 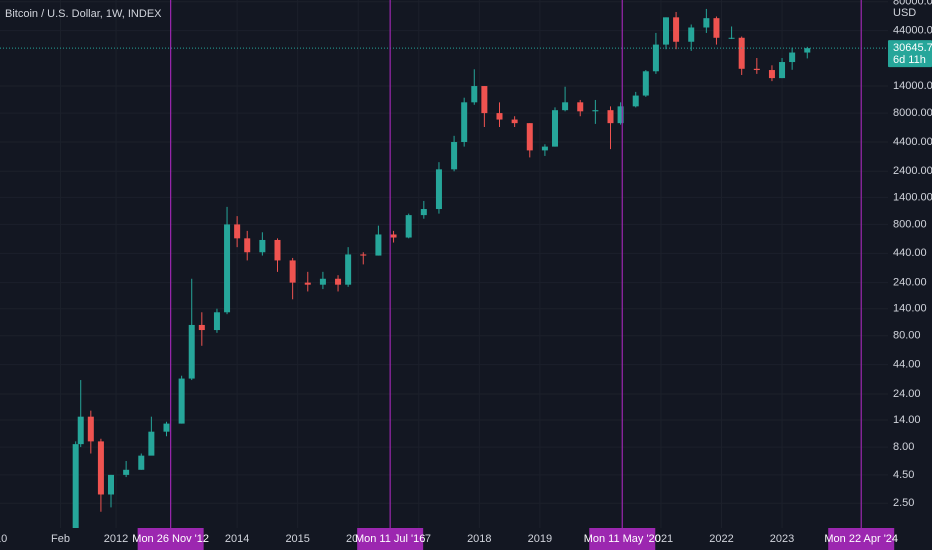 What do you see at coordinates (912, 48) in the screenshot?
I see `last-price-label: 30645.75` at bounding box center [912, 48].